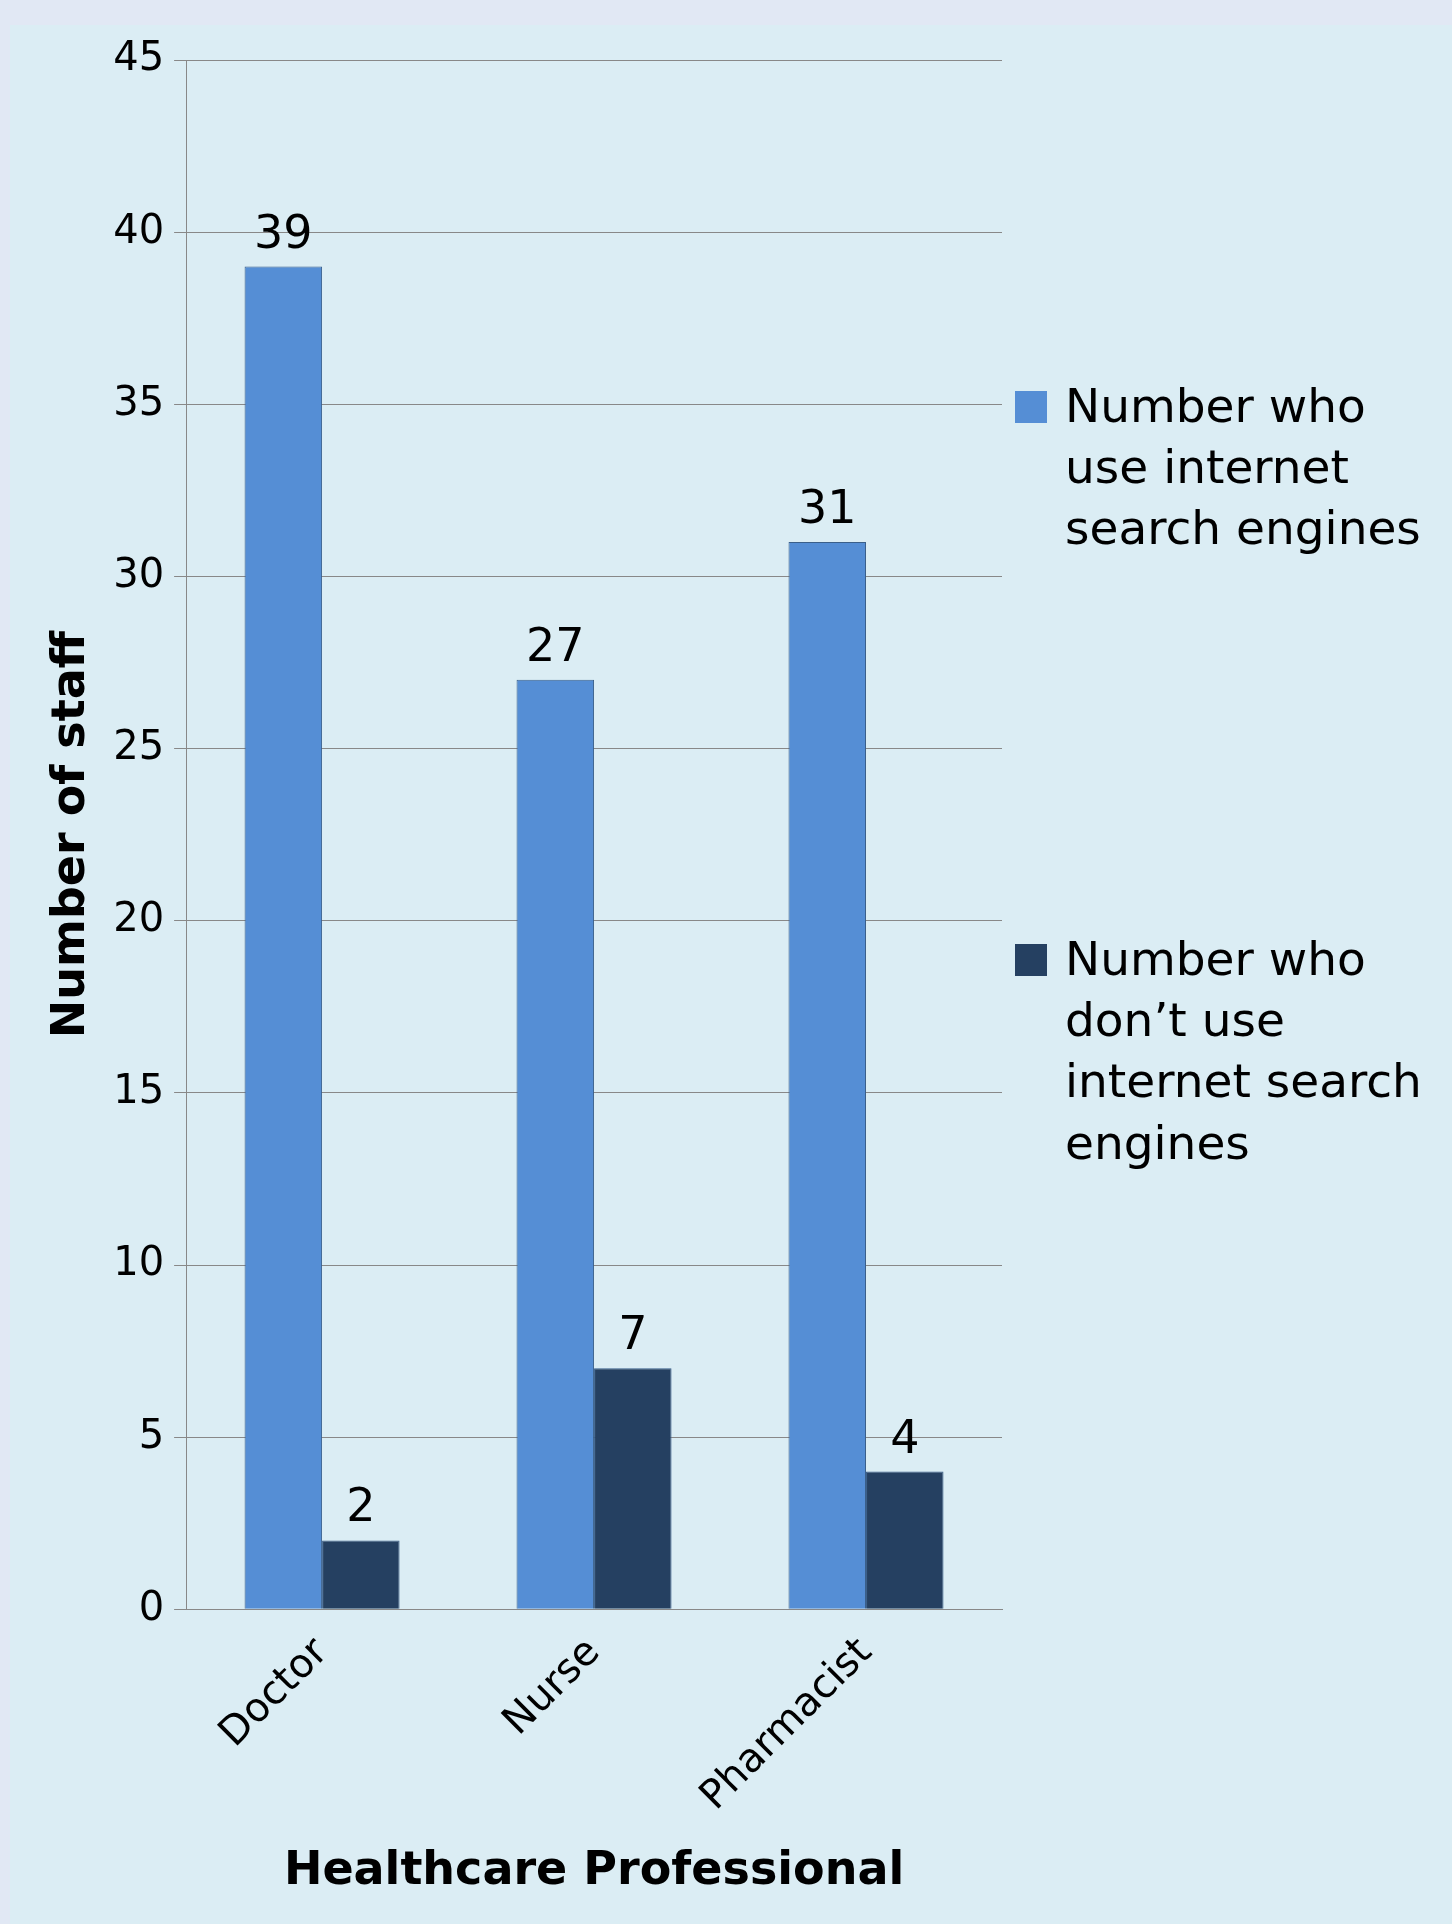  I want to click on y-tick-label: 0, so click(151, 1605).